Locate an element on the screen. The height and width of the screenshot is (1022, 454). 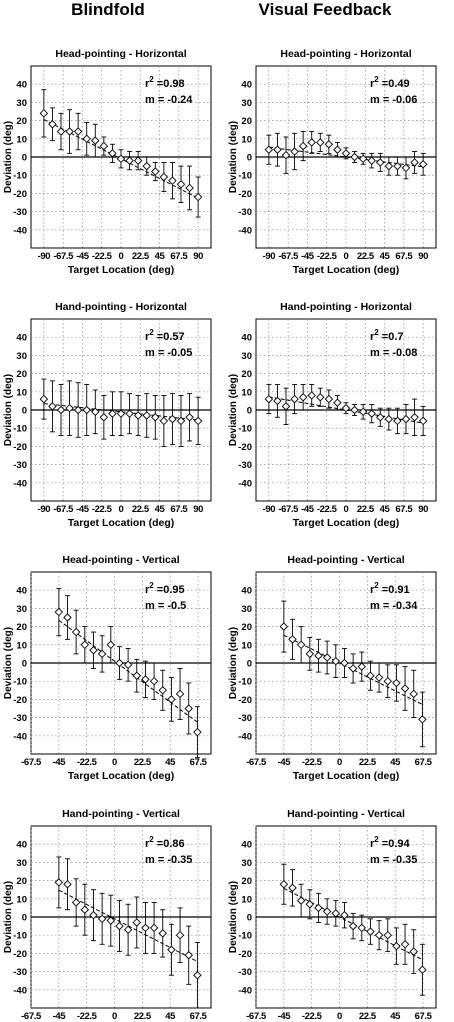
fit-line is located at coordinates (353, 669).